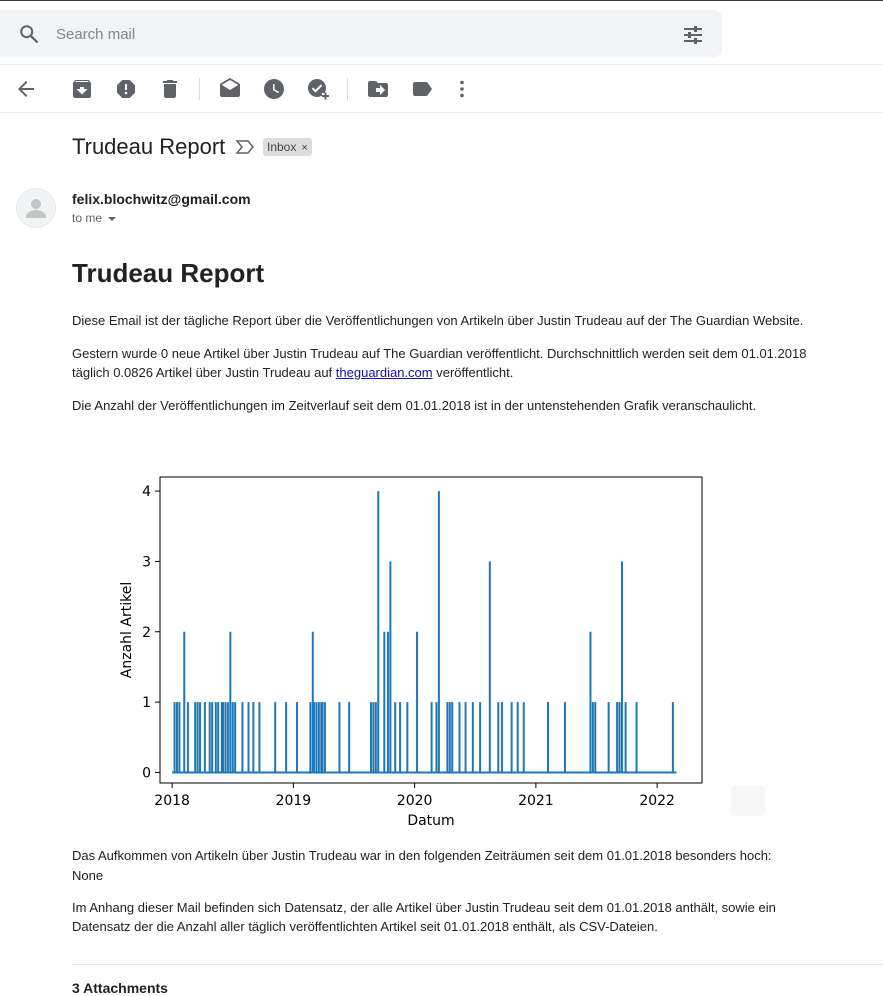  I want to click on back-button, so click(26, 89).